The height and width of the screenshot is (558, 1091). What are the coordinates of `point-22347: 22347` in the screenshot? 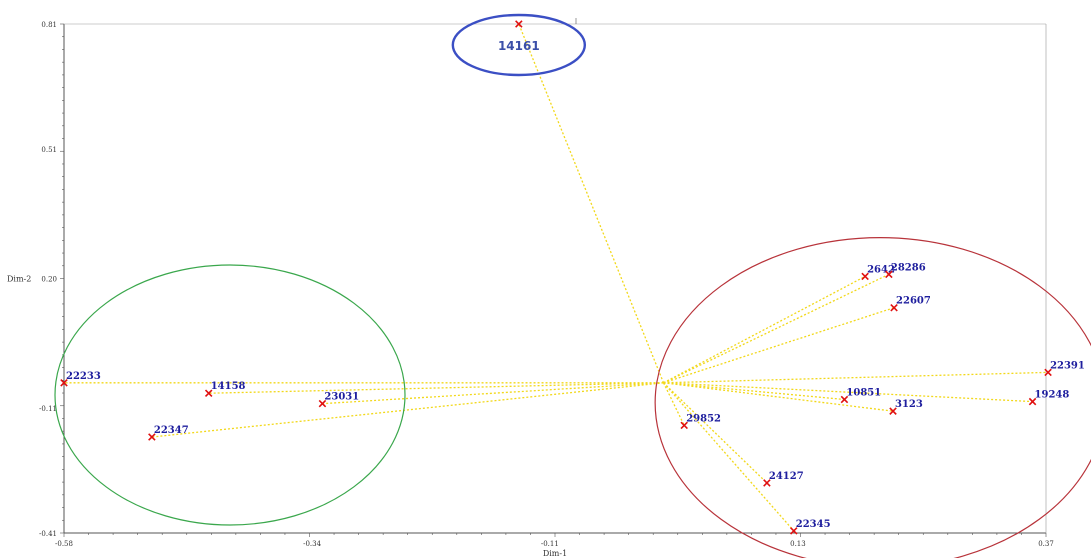 It's located at (168, 433).